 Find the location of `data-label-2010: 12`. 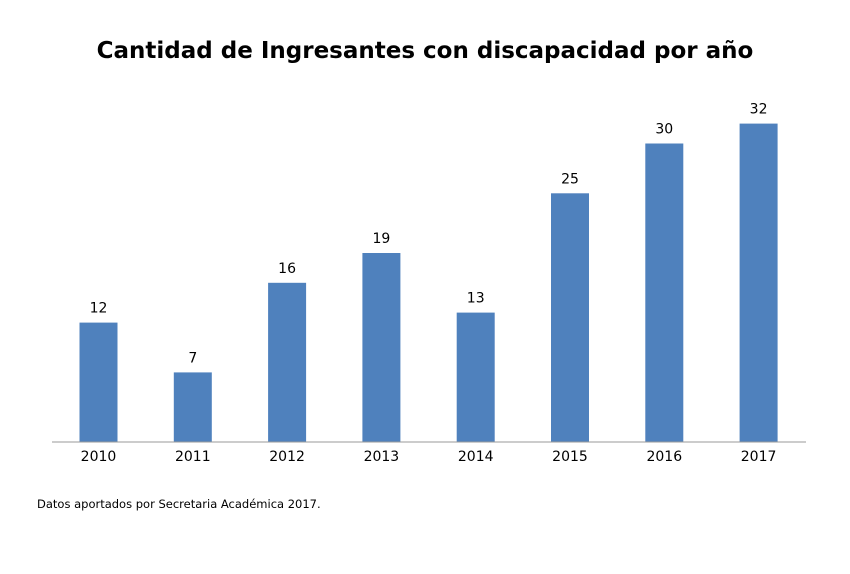

data-label-2010: 12 is located at coordinates (99, 309).